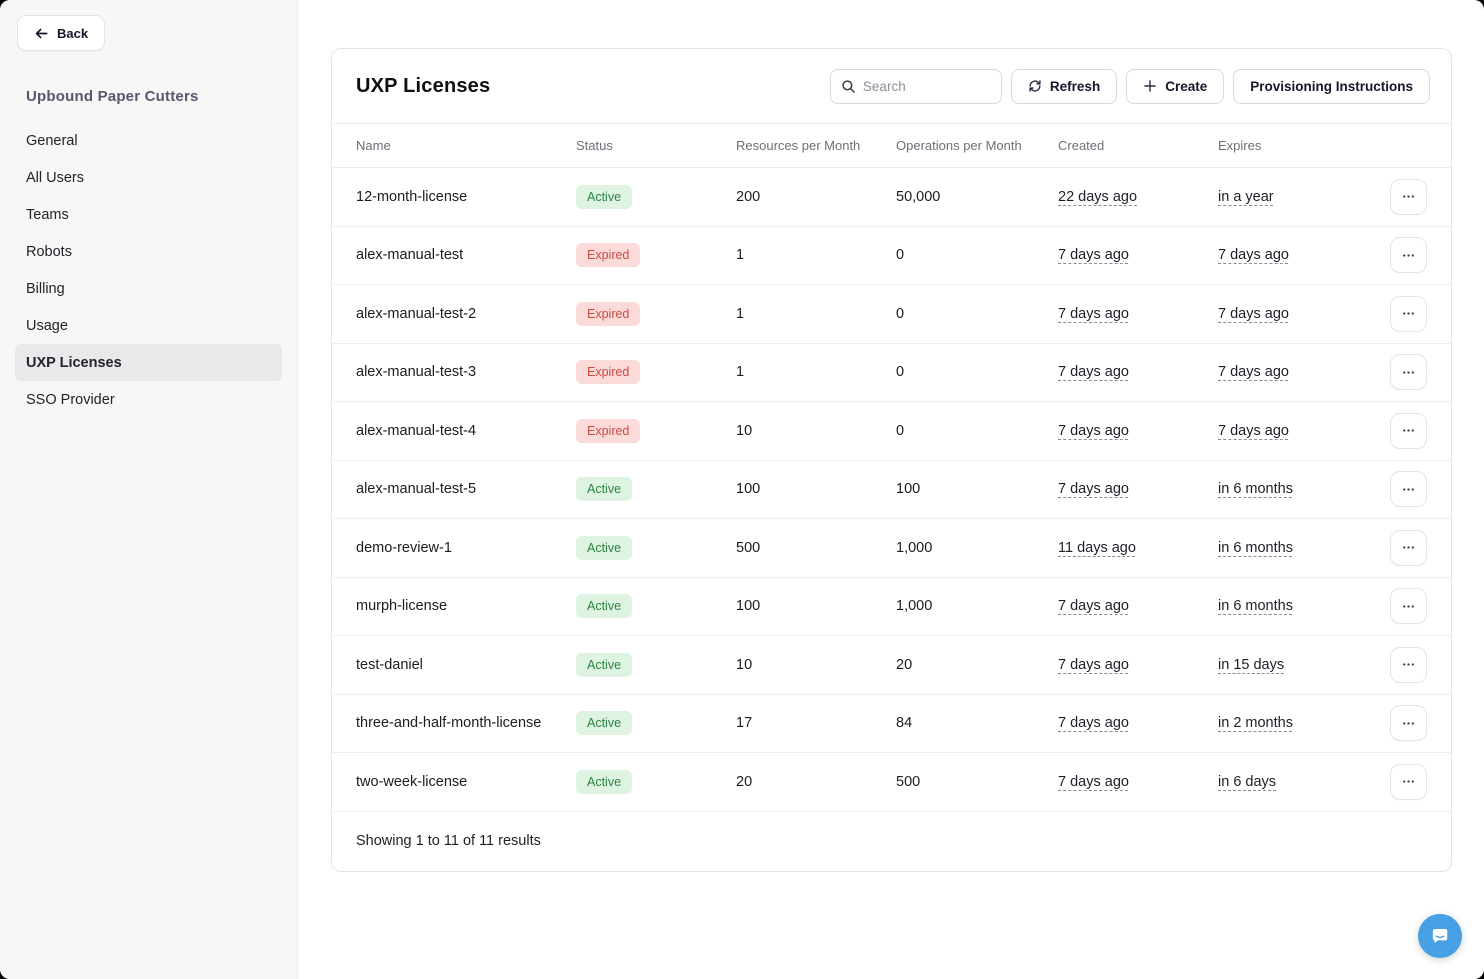  I want to click on sidebar-item: Usage, so click(148, 325).